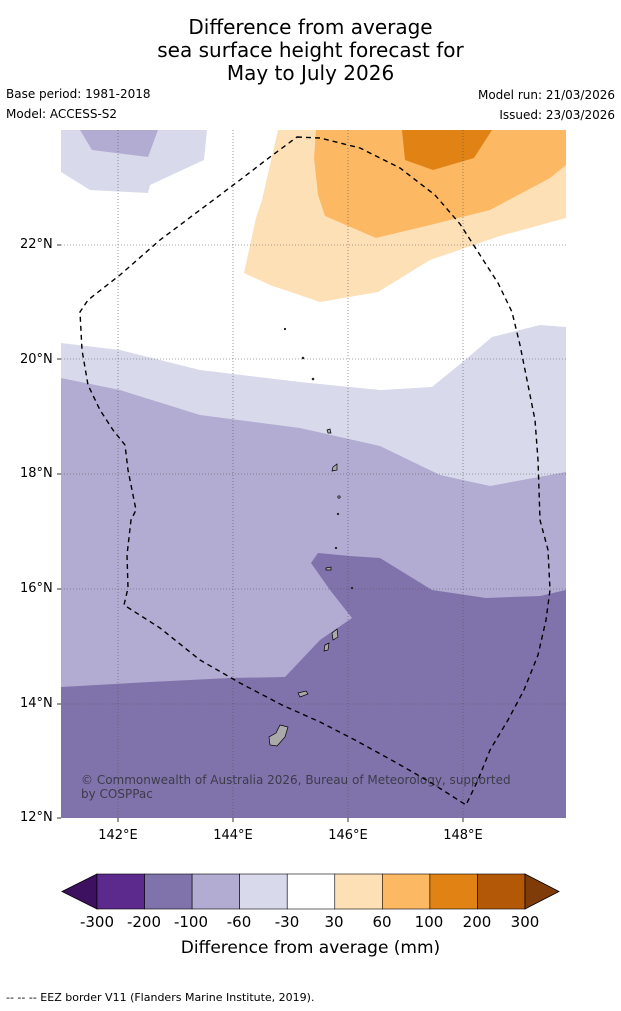 The image size is (621, 1011). Describe the element at coordinates (334, 922) in the screenshot. I see `colorbar-tick-label: 30` at that location.